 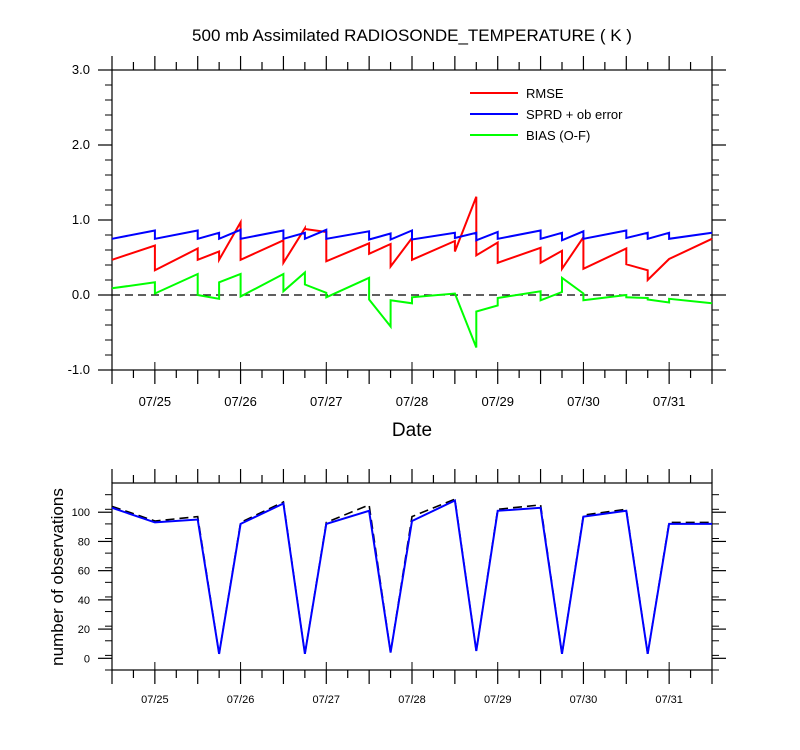 I want to click on y-tick-label: 1.0, so click(x=81, y=219).